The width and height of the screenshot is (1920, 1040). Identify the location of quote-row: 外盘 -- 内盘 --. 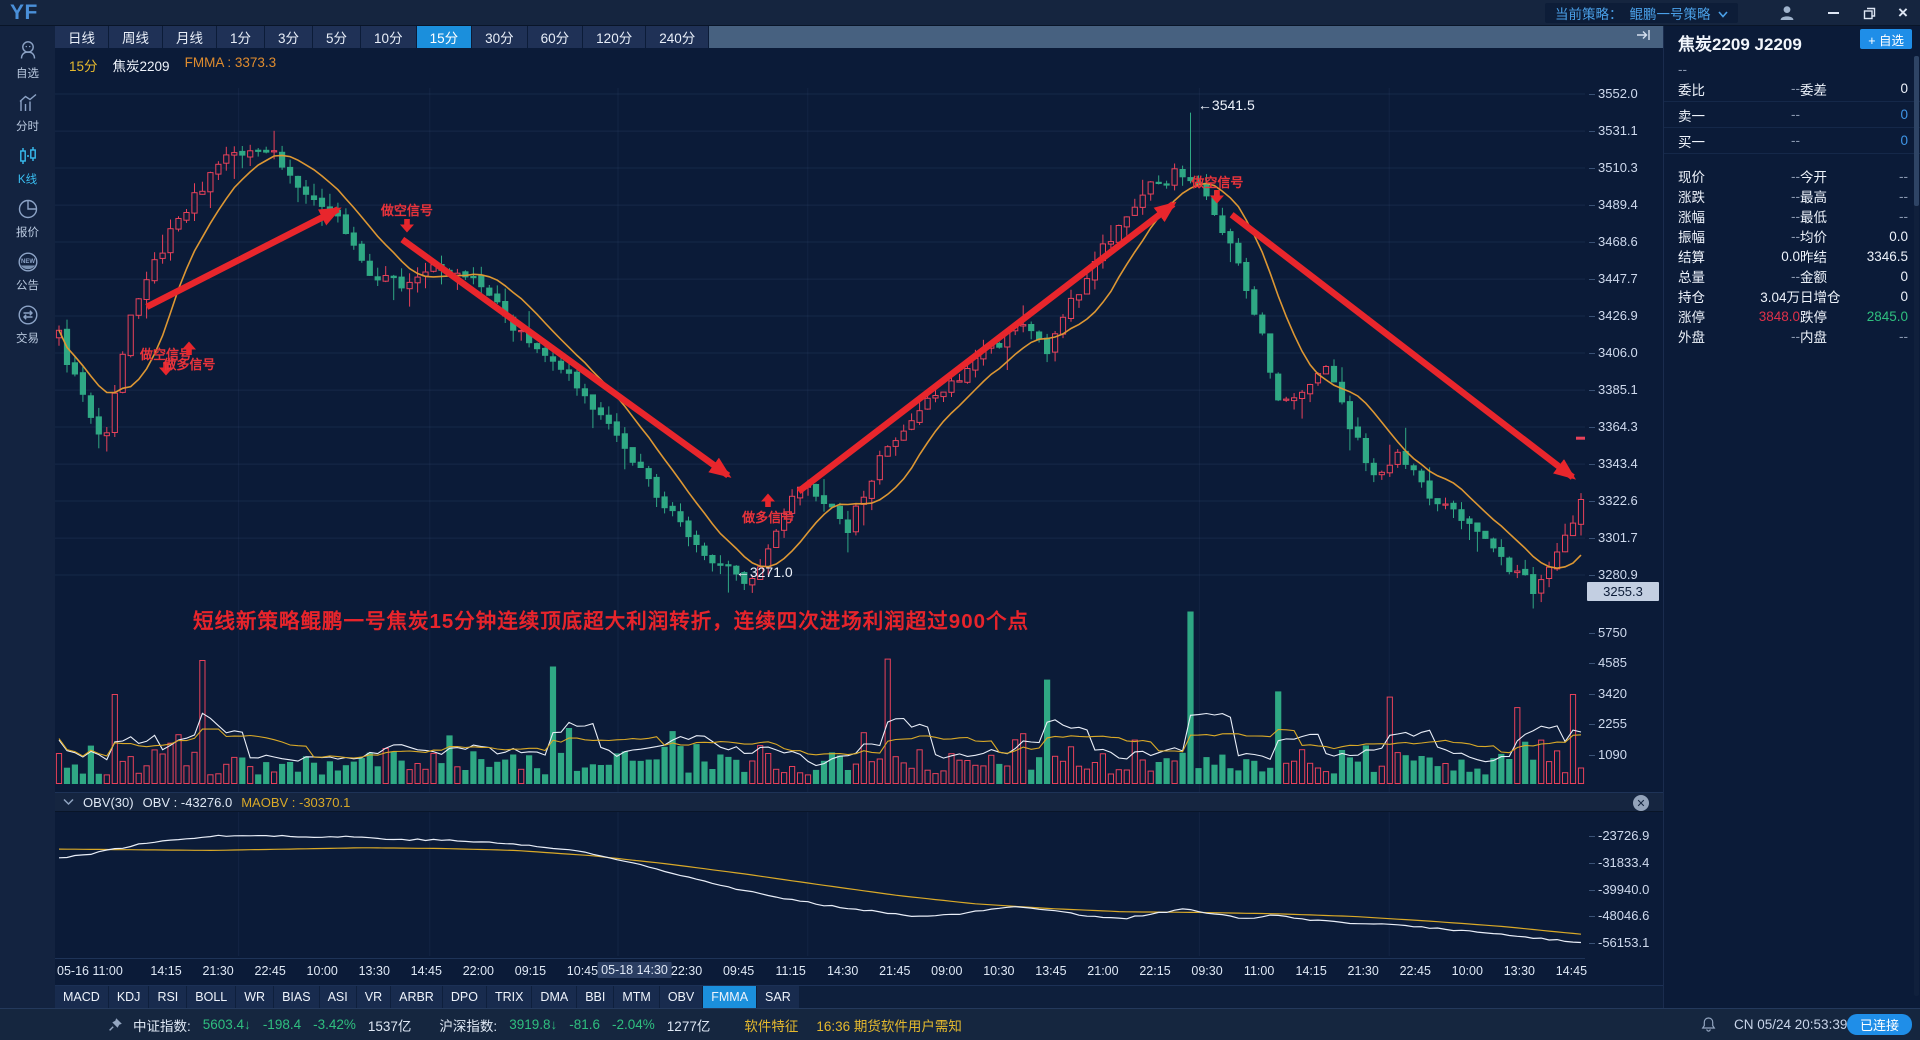
(1792, 336).